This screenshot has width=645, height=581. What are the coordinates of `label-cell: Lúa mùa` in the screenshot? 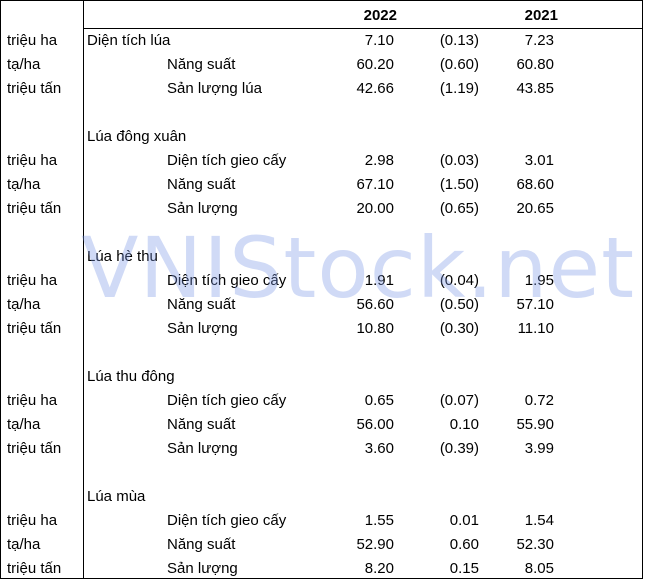 It's located at (116, 496).